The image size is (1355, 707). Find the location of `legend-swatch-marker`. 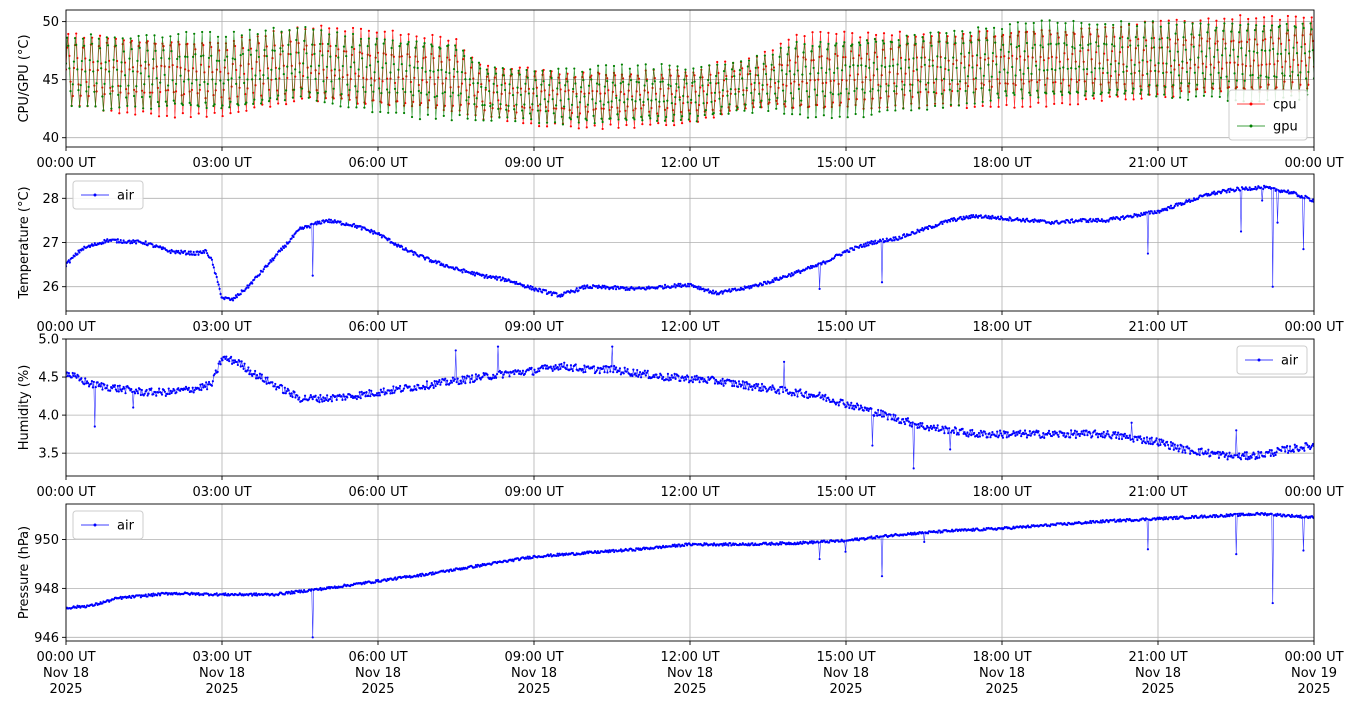

legend-swatch-marker is located at coordinates (1251, 104).